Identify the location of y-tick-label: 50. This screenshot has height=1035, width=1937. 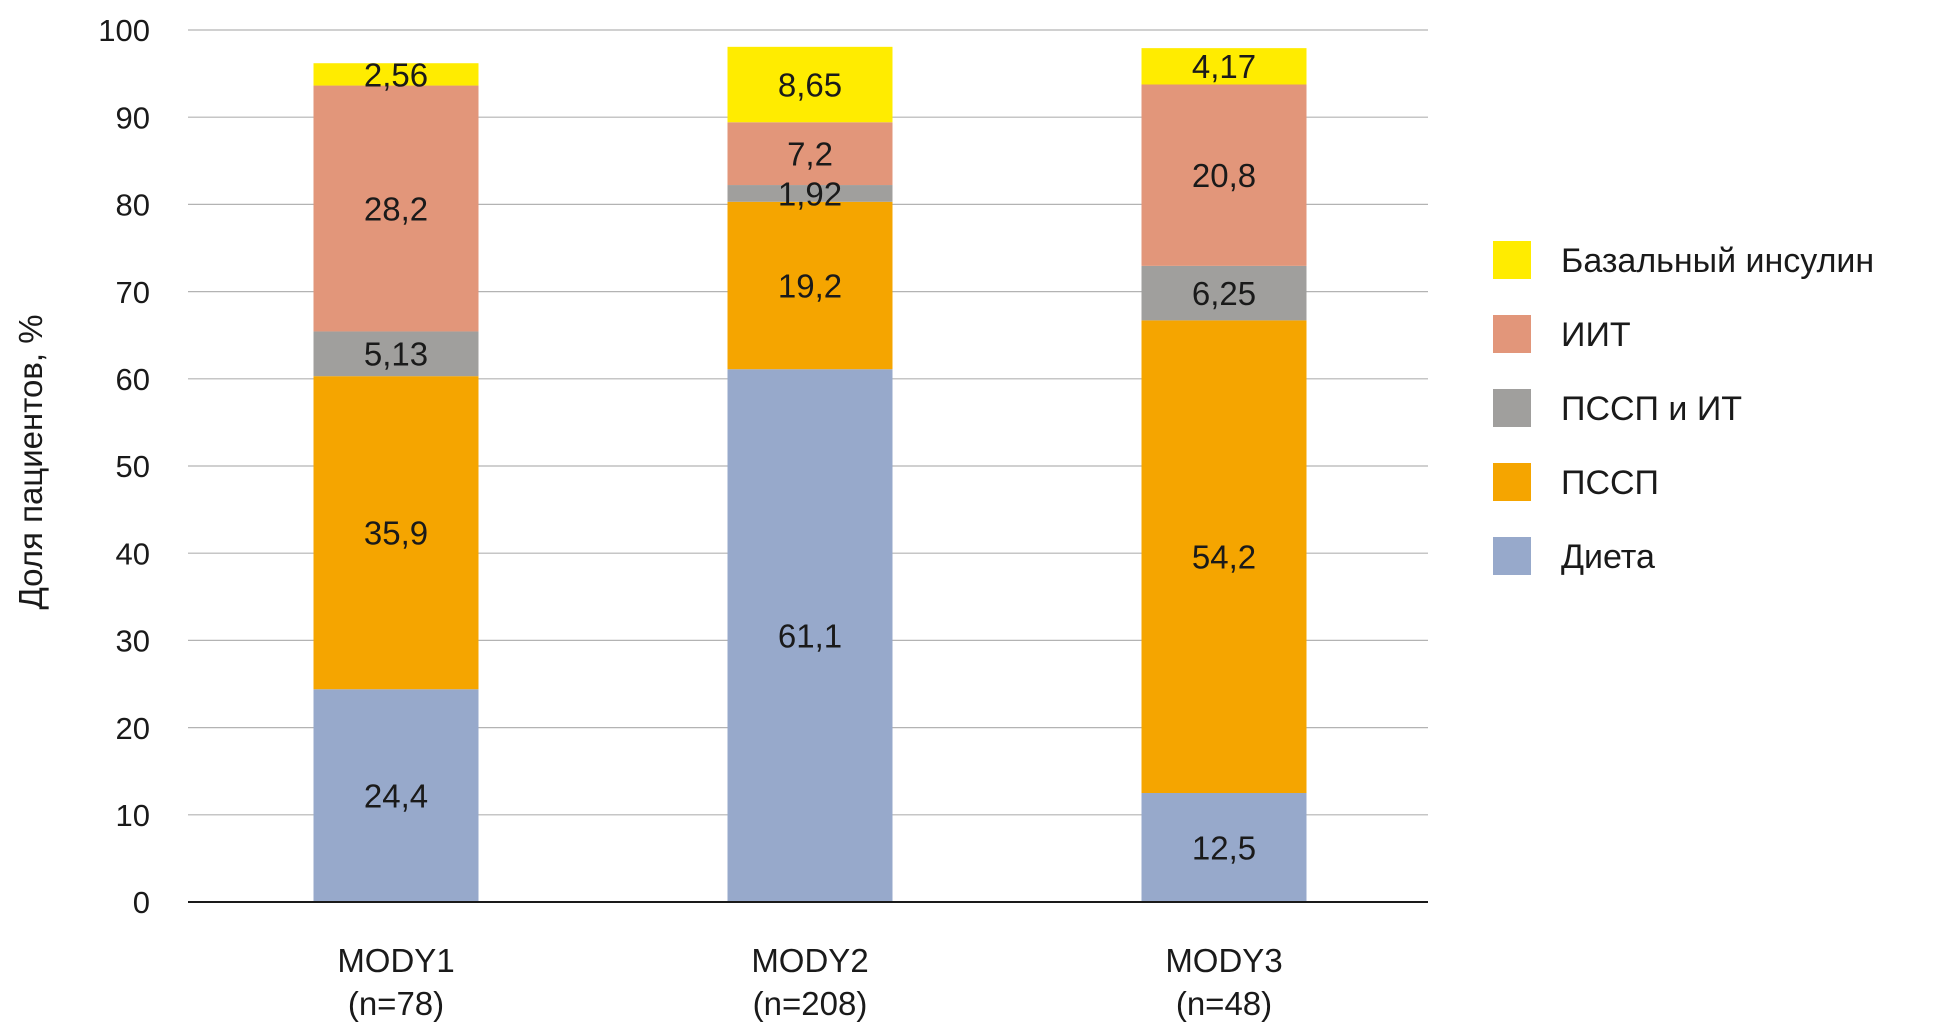
(133, 466).